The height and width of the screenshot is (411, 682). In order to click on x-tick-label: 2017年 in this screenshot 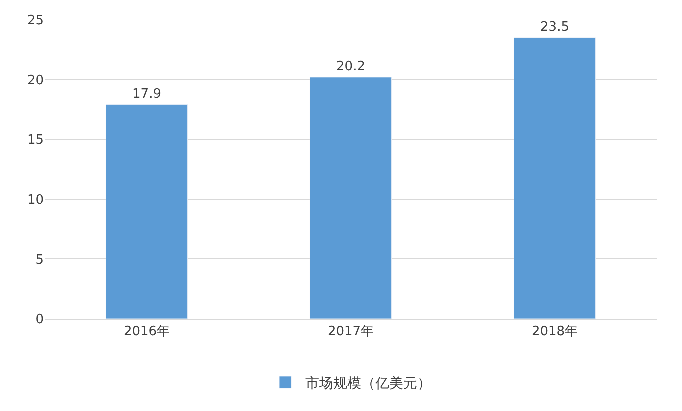, I will do `click(351, 332)`.